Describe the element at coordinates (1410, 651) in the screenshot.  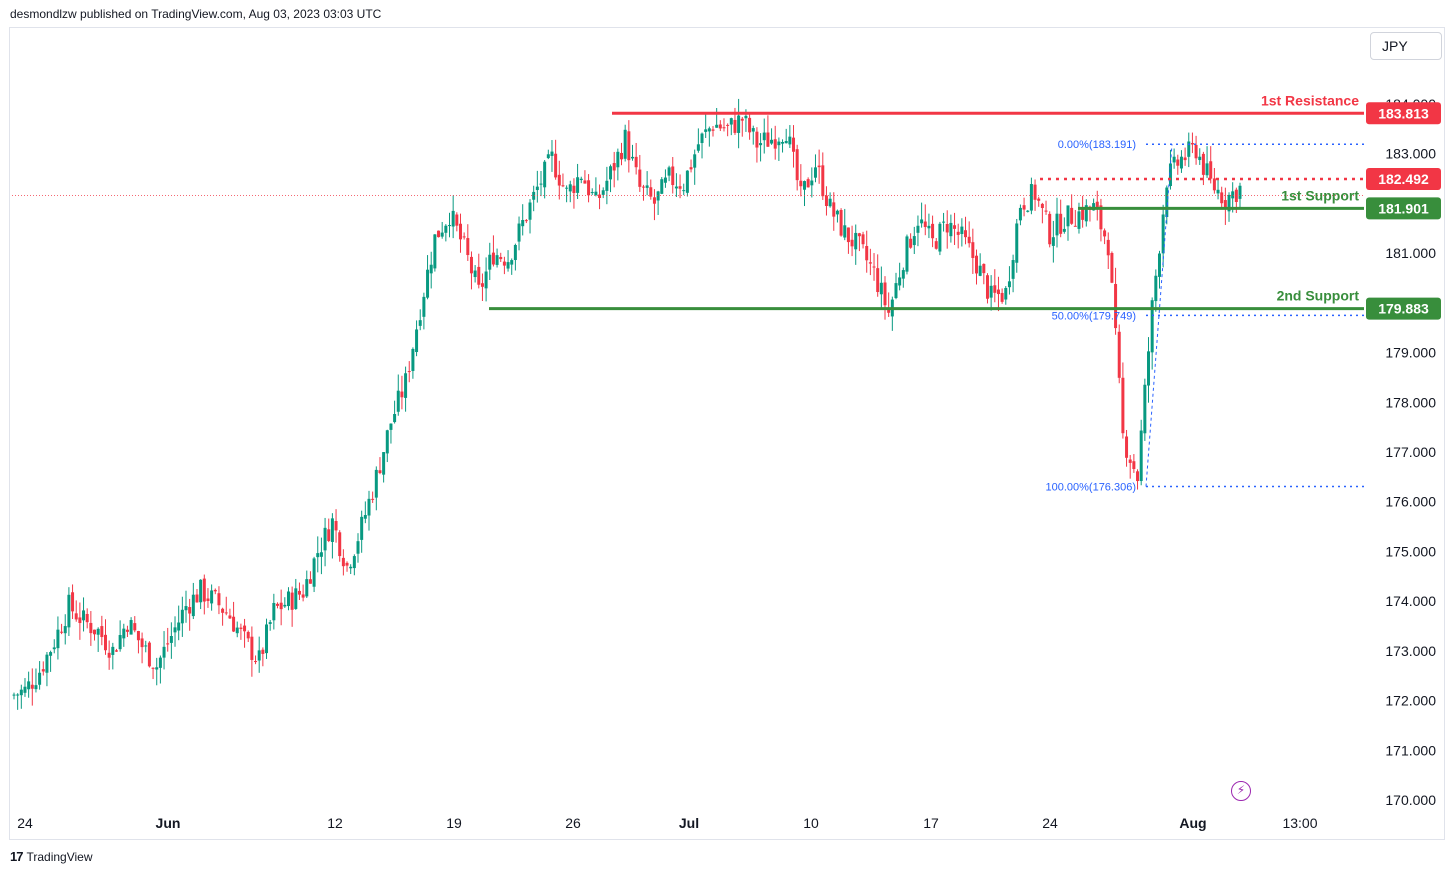
I see `y-tick-label: 173.000` at that location.